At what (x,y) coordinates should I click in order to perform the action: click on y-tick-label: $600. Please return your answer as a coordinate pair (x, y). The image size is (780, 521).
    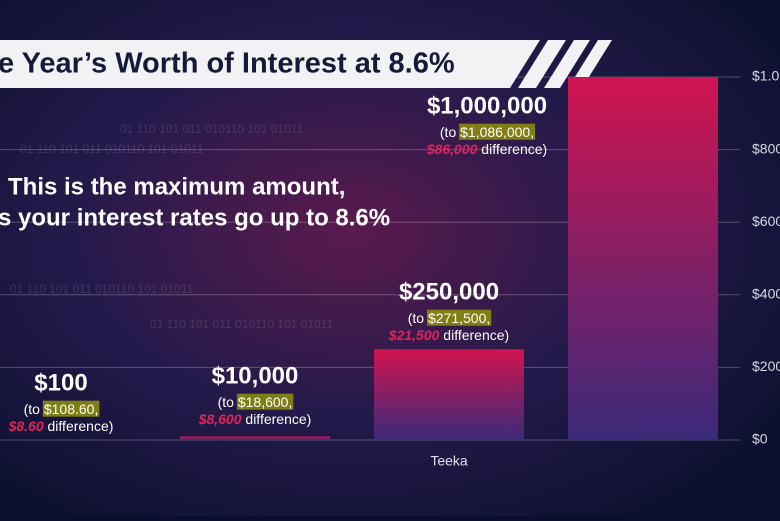
    Looking at the image, I should click on (766, 221).